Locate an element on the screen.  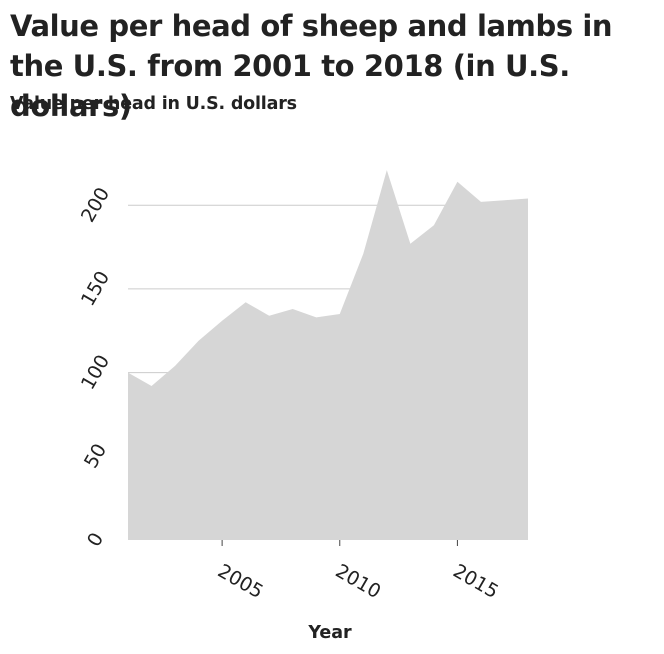
x-axis-ticks: 2005 2010 2015 is located at coordinates (358, 571).